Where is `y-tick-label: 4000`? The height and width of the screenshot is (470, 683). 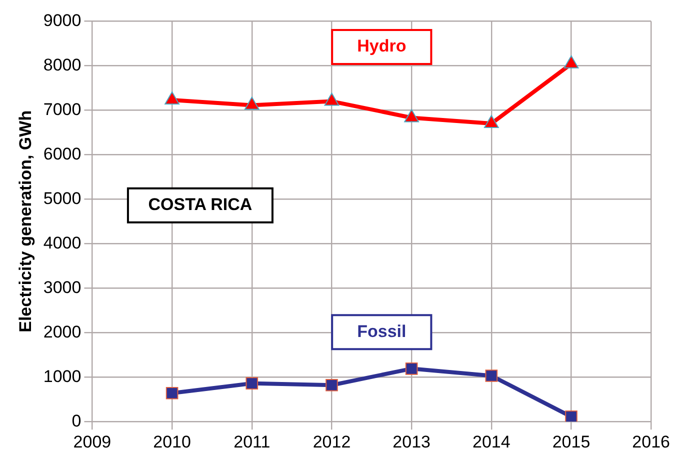 y-tick-label: 4000 is located at coordinates (62, 242).